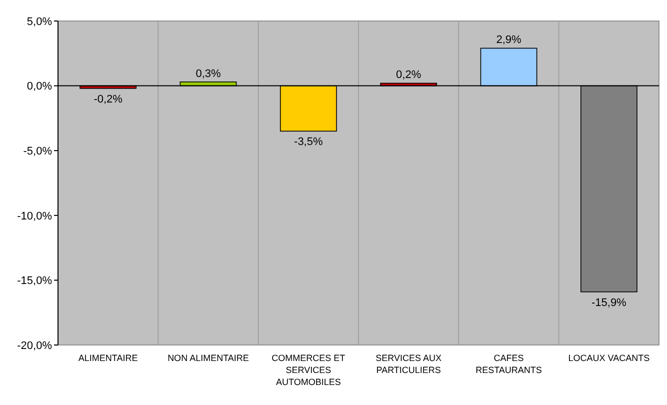 The height and width of the screenshot is (405, 667). What do you see at coordinates (34, 281) in the screenshot?
I see `y-tick-label: -15,0%` at bounding box center [34, 281].